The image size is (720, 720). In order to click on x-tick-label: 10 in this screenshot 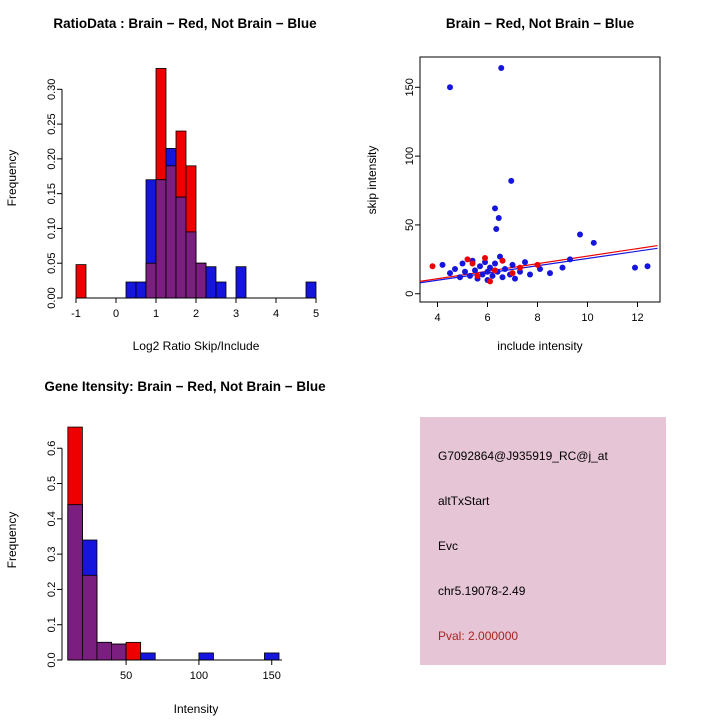, I will do `click(587, 318)`.